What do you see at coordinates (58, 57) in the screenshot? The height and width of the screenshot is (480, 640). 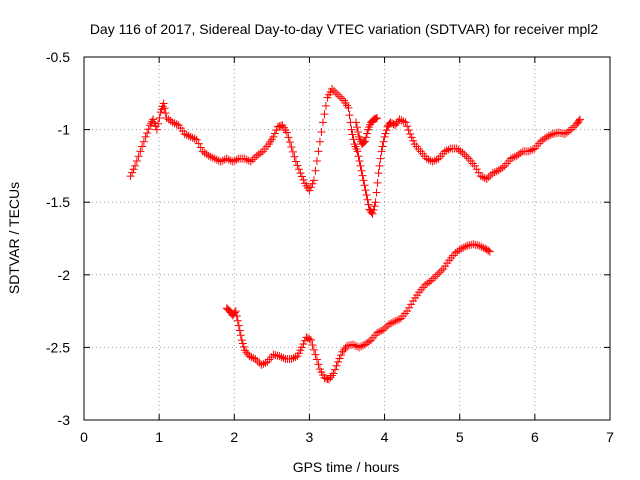 I see `y-tick-label: -0.5` at bounding box center [58, 57].